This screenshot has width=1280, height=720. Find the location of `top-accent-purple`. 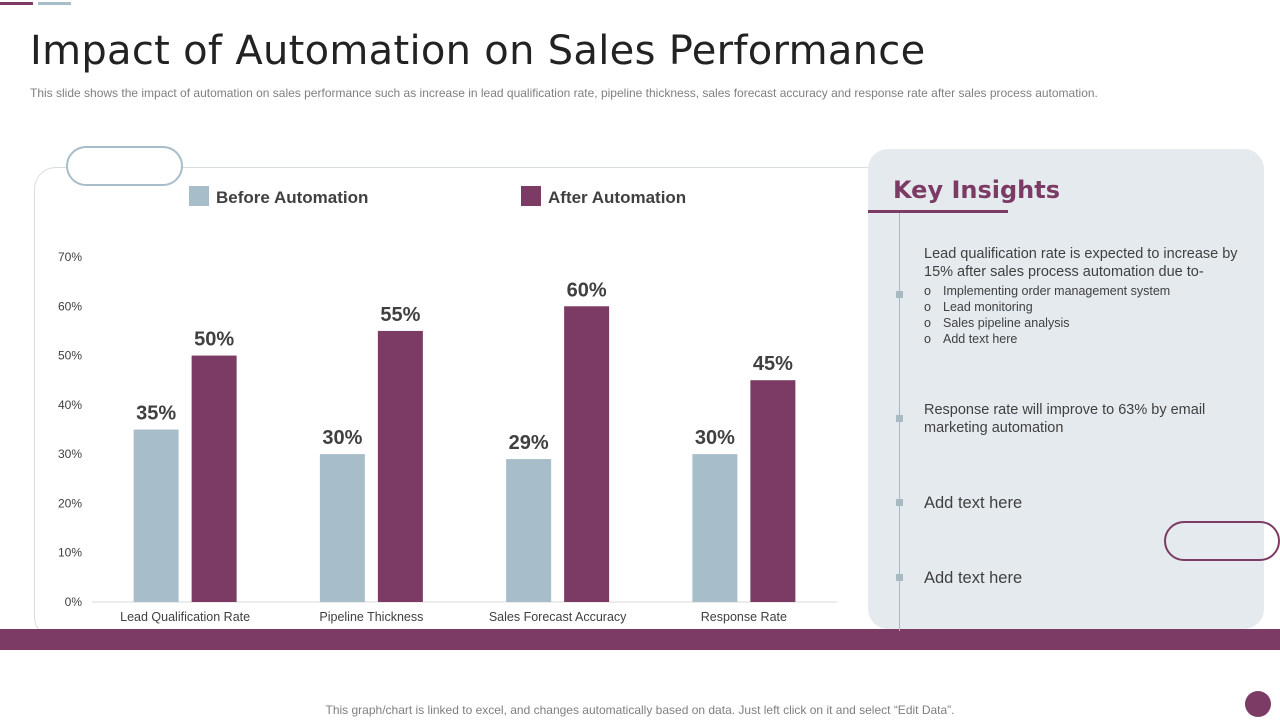

top-accent-purple is located at coordinates (16, 3).